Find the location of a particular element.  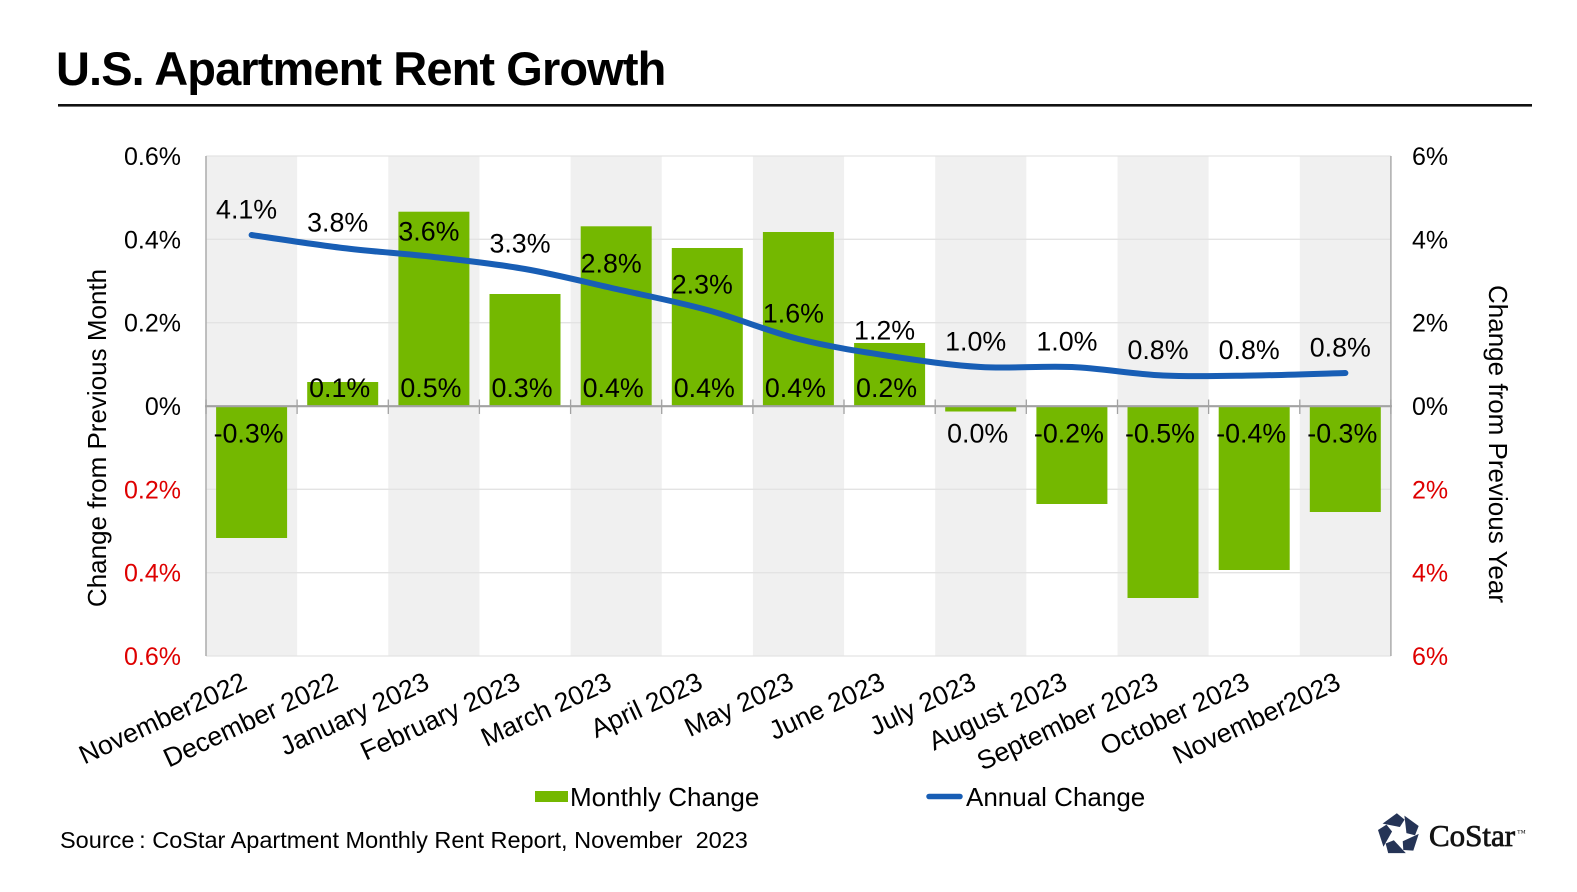

svg-text: ™ is located at coordinates (1521, 833).